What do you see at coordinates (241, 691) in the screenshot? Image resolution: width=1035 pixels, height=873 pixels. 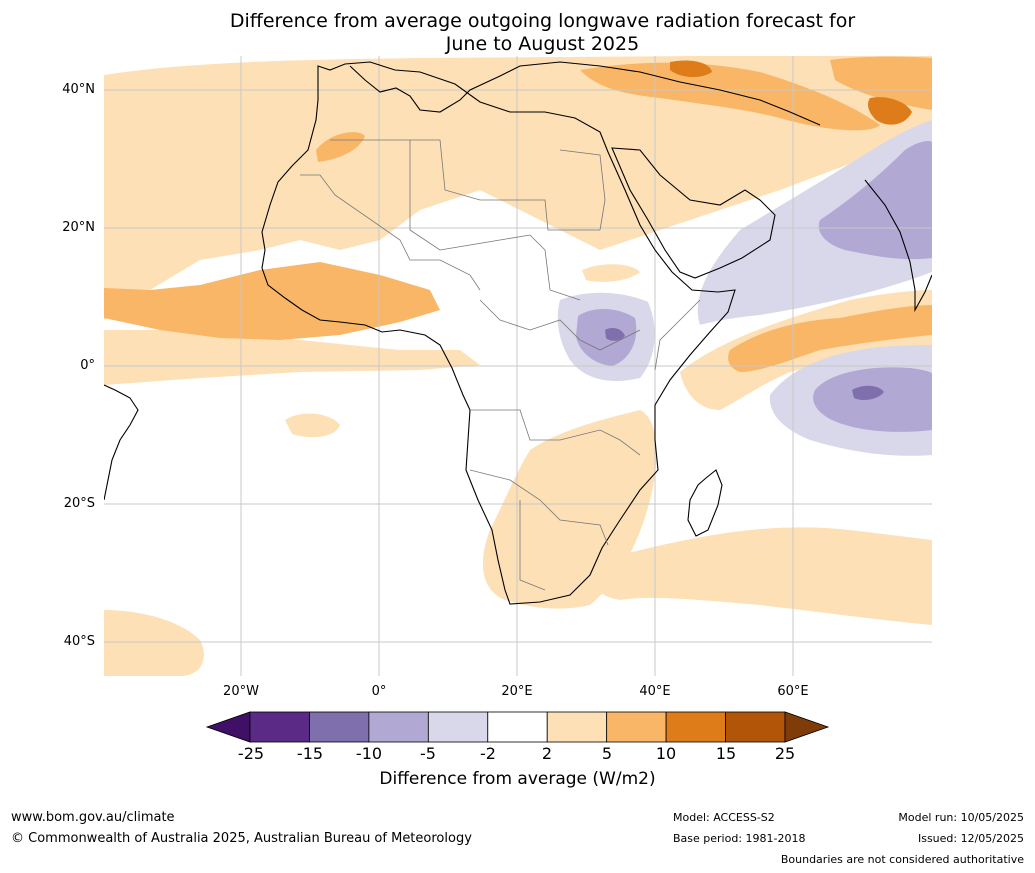 I see `lon-label-20w: 20°W` at bounding box center [241, 691].